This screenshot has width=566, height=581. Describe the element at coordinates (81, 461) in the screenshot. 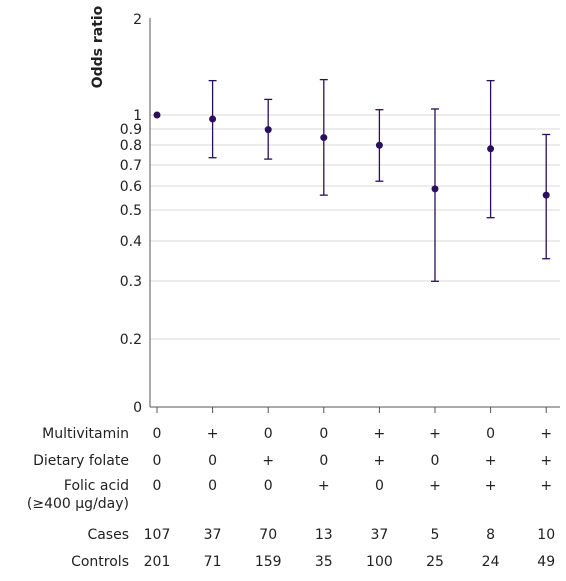

I see `row-label: Dietary folate` at that location.